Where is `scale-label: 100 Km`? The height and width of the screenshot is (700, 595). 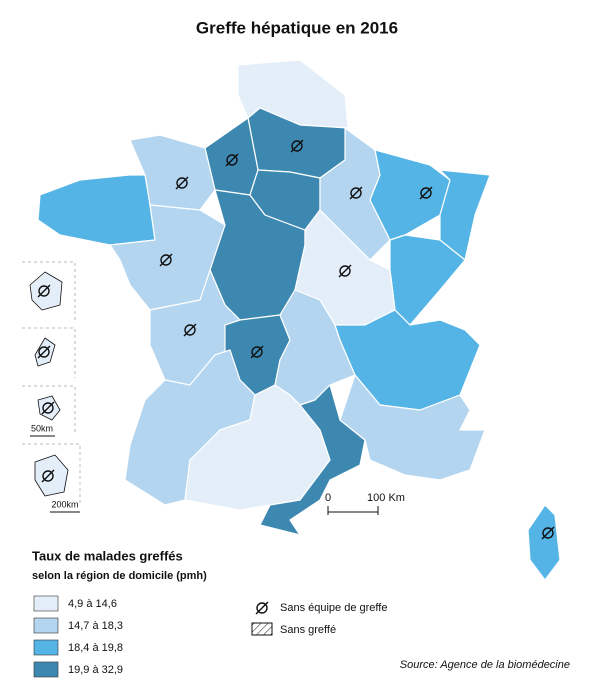 scale-label: 100 Km is located at coordinates (386, 498).